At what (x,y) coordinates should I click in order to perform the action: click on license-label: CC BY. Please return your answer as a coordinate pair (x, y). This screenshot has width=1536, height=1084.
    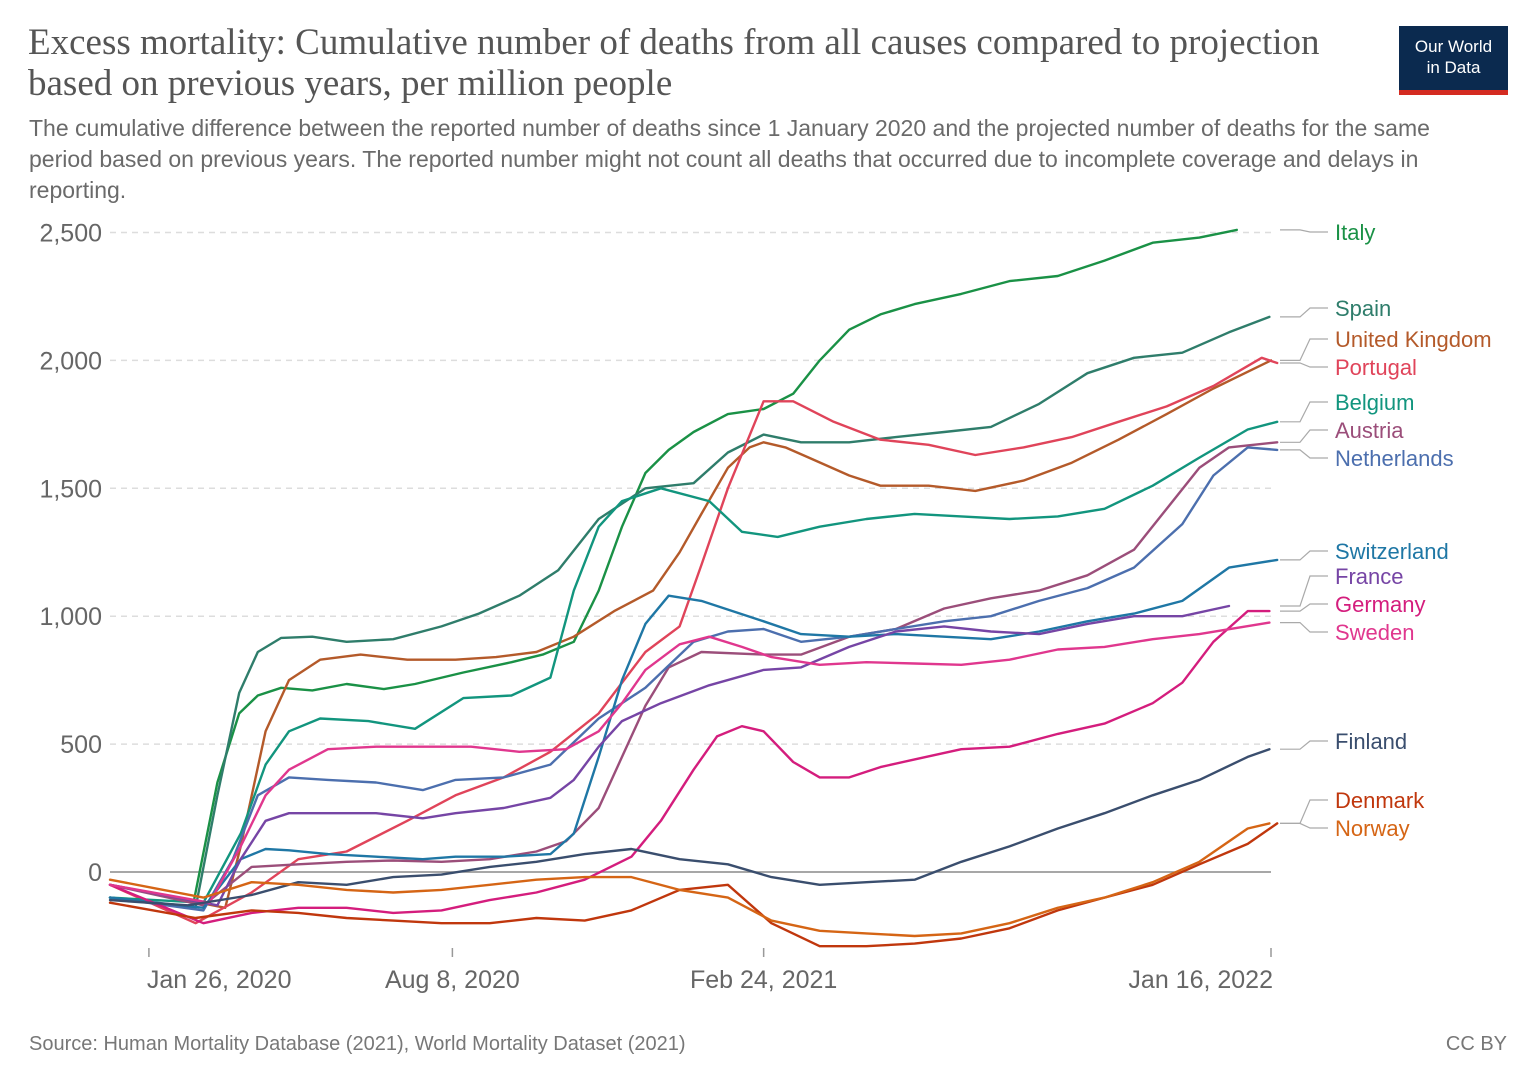
    Looking at the image, I should click on (1476, 1044).